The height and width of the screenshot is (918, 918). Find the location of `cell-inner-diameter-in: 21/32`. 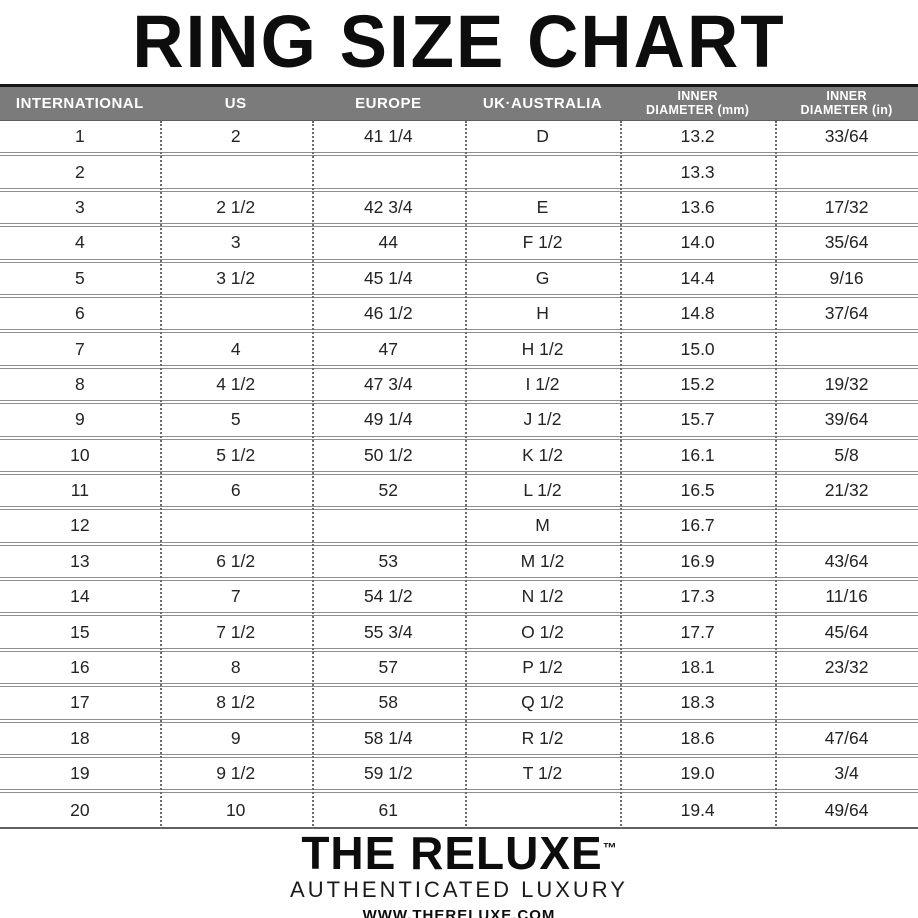

cell-inner-diameter-in: 21/32 is located at coordinates (846, 490).